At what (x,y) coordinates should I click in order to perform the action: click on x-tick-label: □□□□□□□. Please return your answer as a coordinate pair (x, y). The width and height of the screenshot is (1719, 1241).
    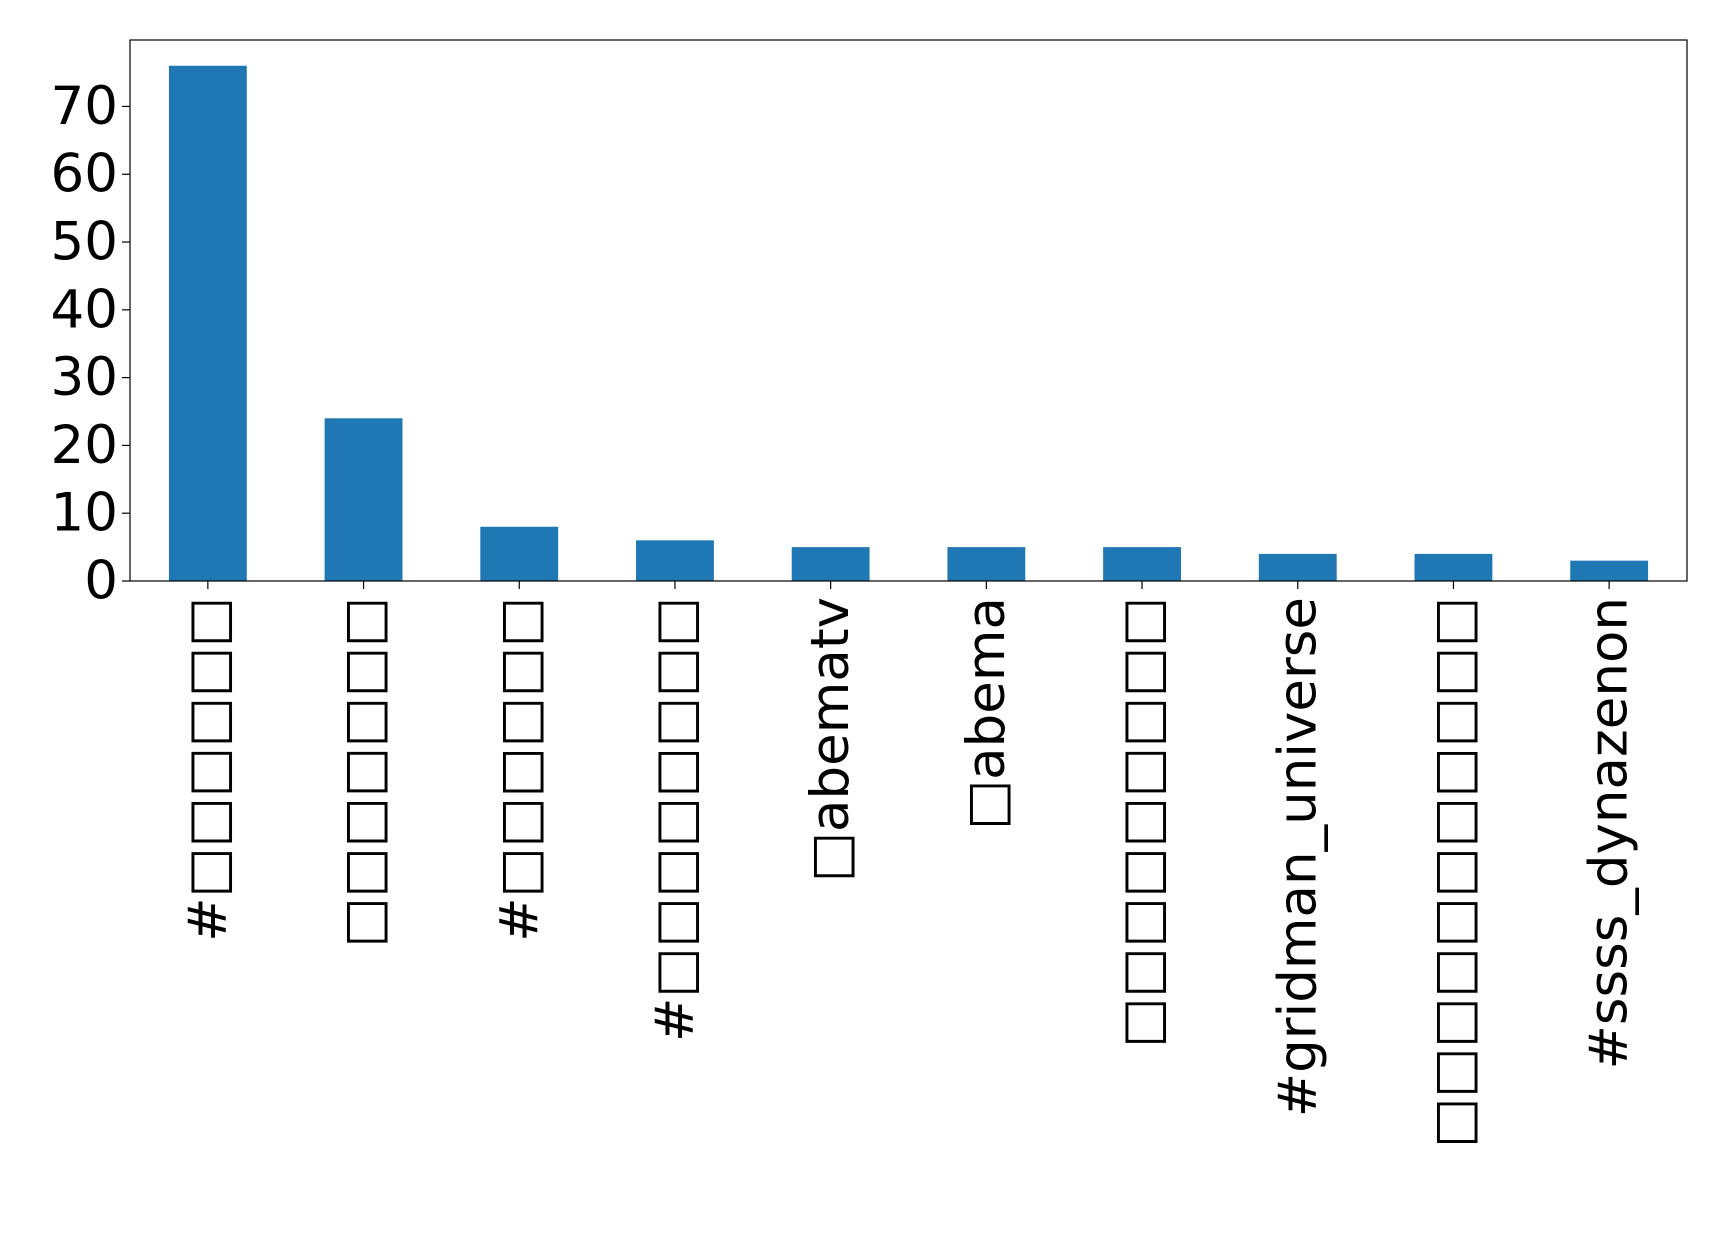
    Looking at the image, I should click on (363, 772).